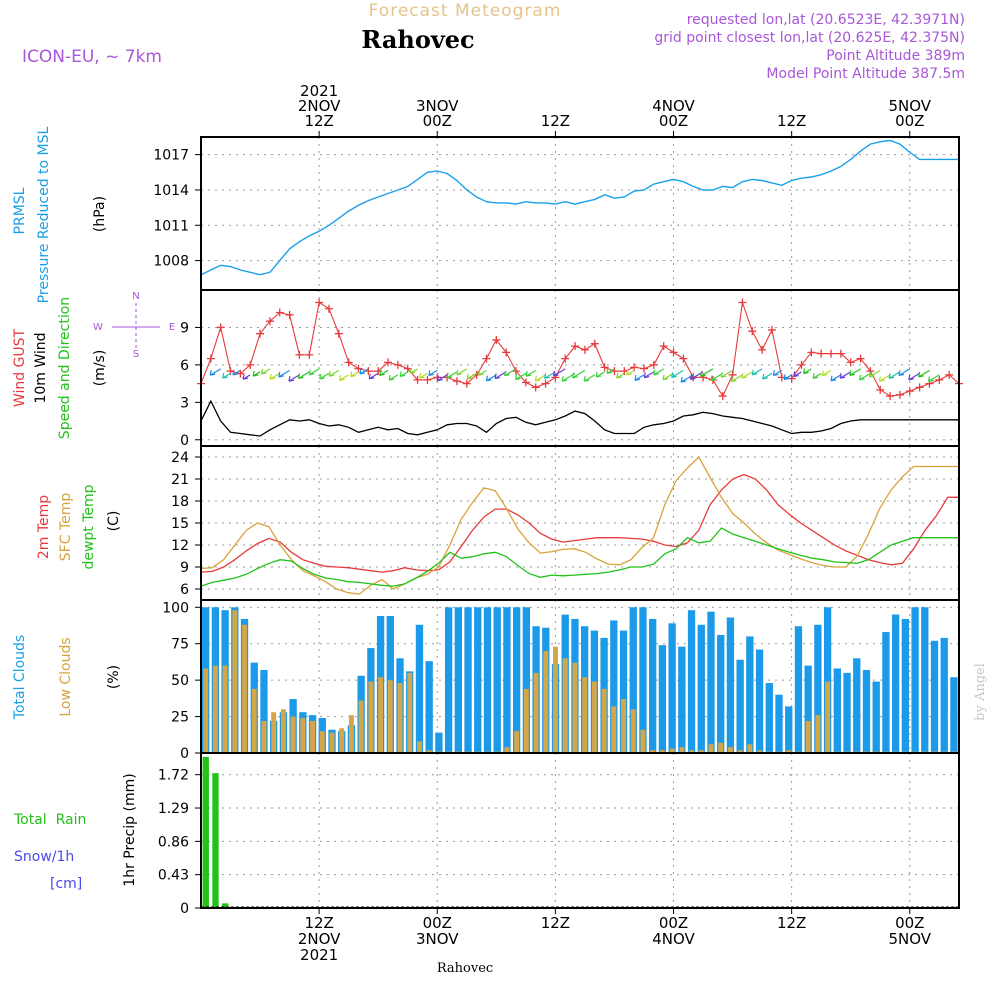  I want to click on clouds-y-tick-label: 50, so click(180, 681).